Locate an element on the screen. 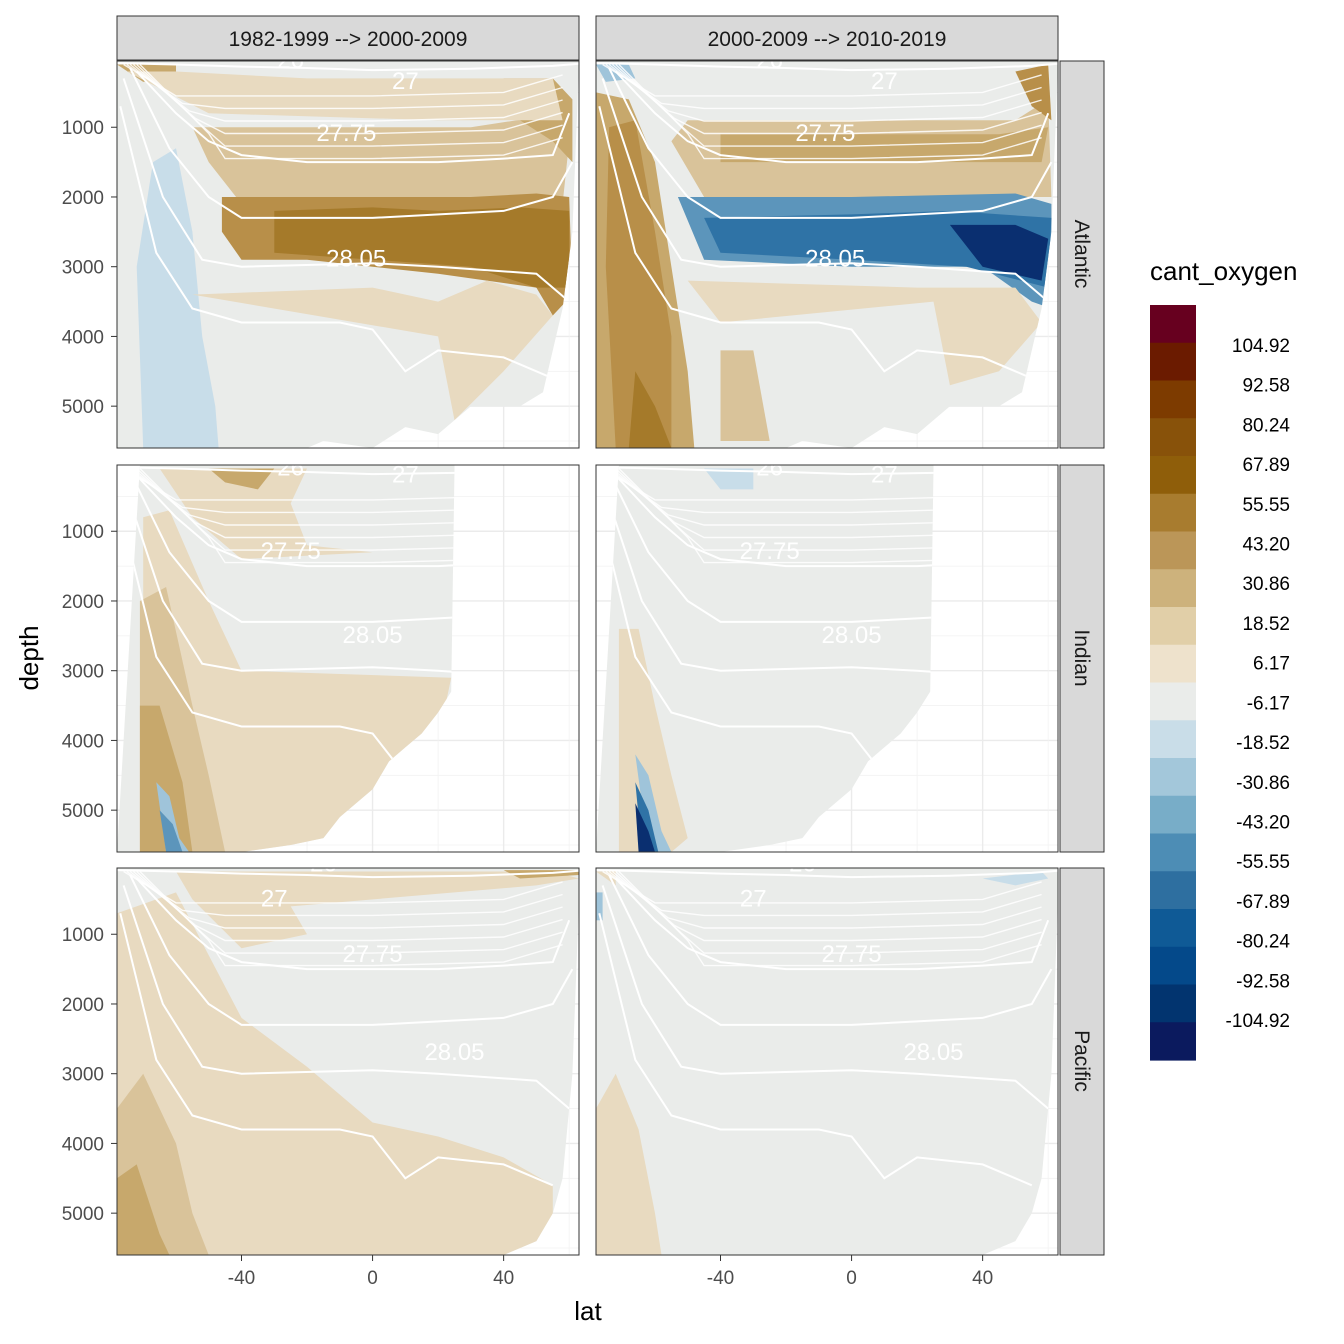 This screenshot has width=1344, height=1344. column-strip-1: 1982-1999 --> 2000-2009 is located at coordinates (348, 38).